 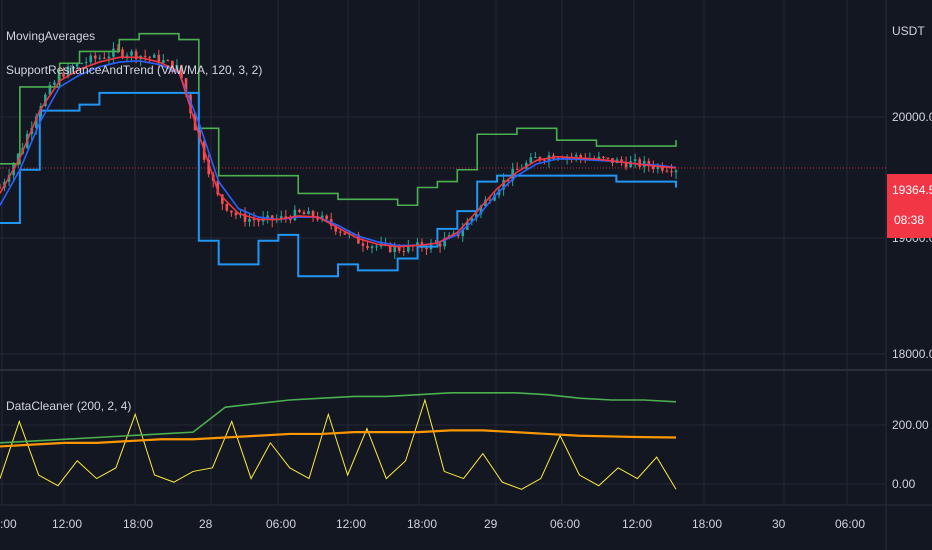 I want to click on indicator-axis-tick: 0.00, so click(x=904, y=484).